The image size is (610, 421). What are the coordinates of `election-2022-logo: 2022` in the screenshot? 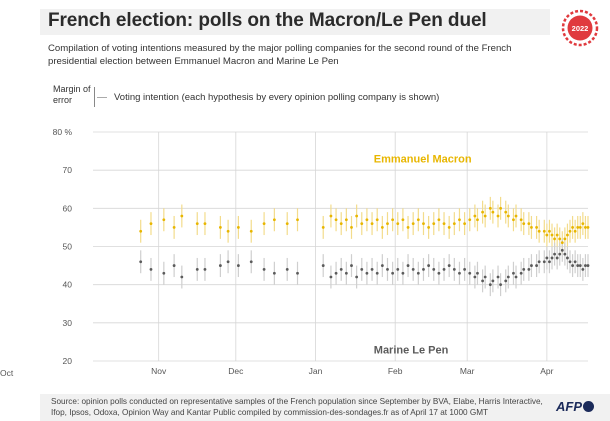 It's located at (580, 28).